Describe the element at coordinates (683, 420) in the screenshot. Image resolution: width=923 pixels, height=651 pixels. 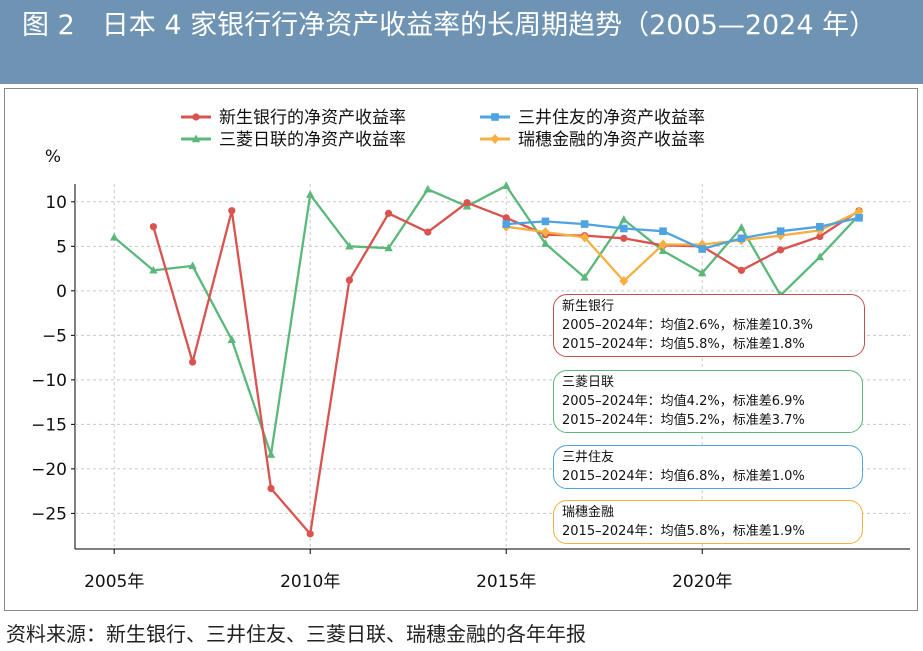
I see `annotation-mufg-line-2: 2015–2024年：均值5.2%，标准差3.7%` at that location.